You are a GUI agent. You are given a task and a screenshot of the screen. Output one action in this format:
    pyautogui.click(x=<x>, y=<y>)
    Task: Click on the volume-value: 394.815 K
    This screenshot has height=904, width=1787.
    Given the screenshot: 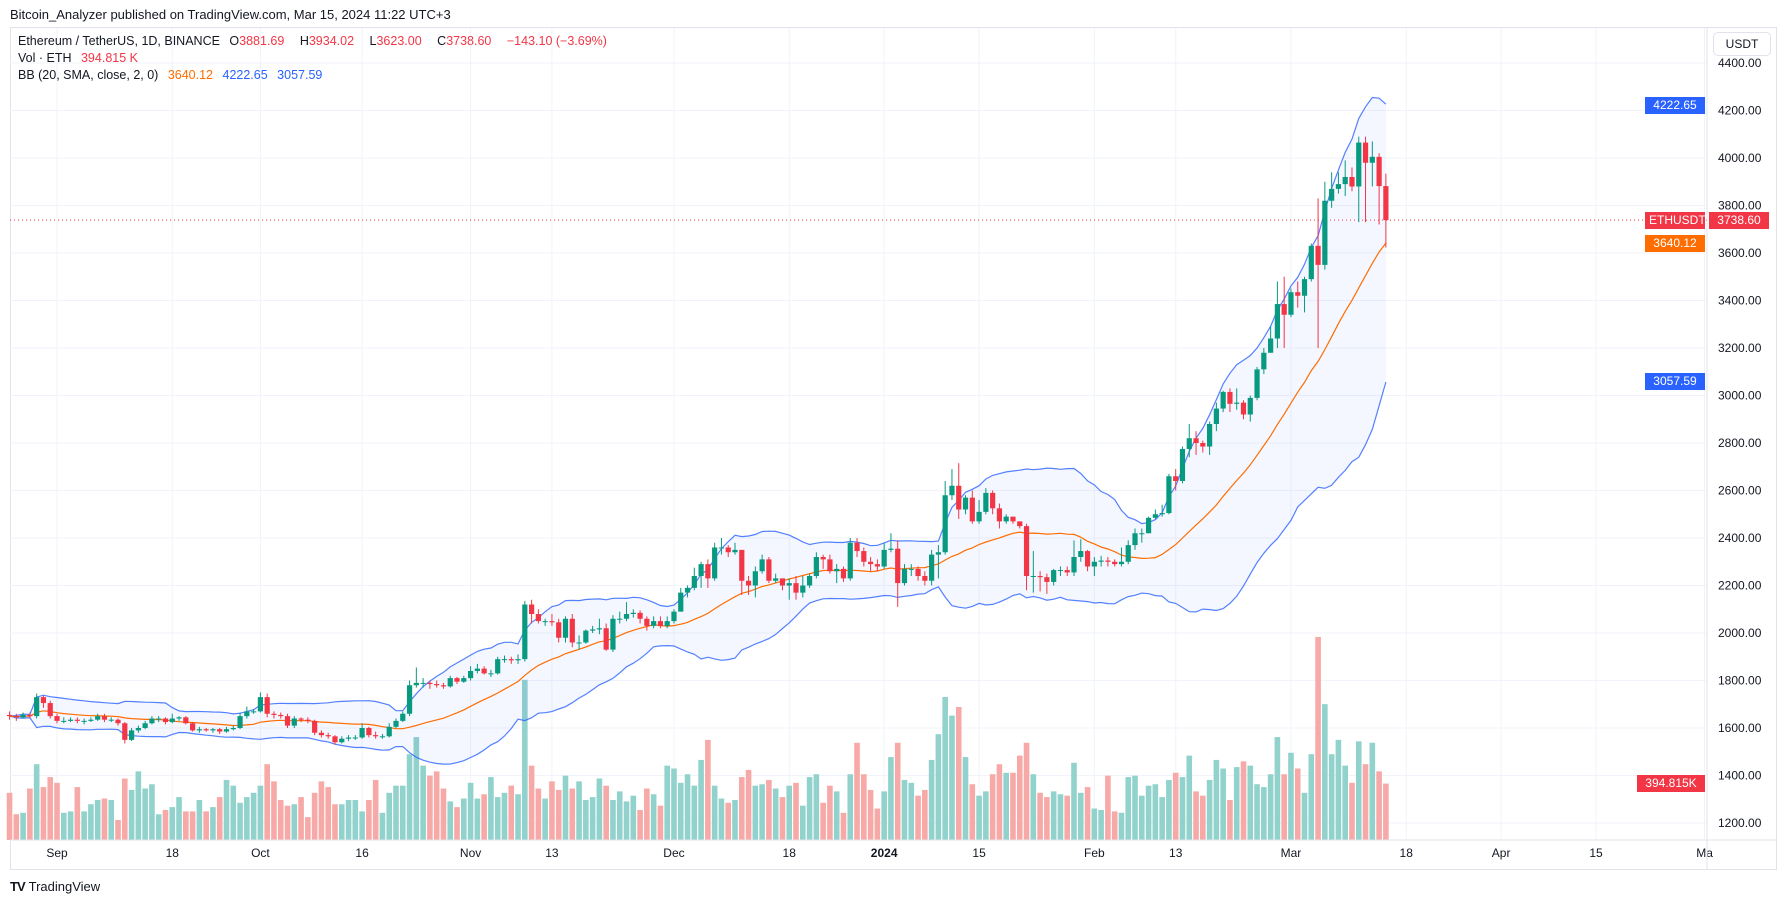 What is the action you would take?
    pyautogui.click(x=109, y=58)
    